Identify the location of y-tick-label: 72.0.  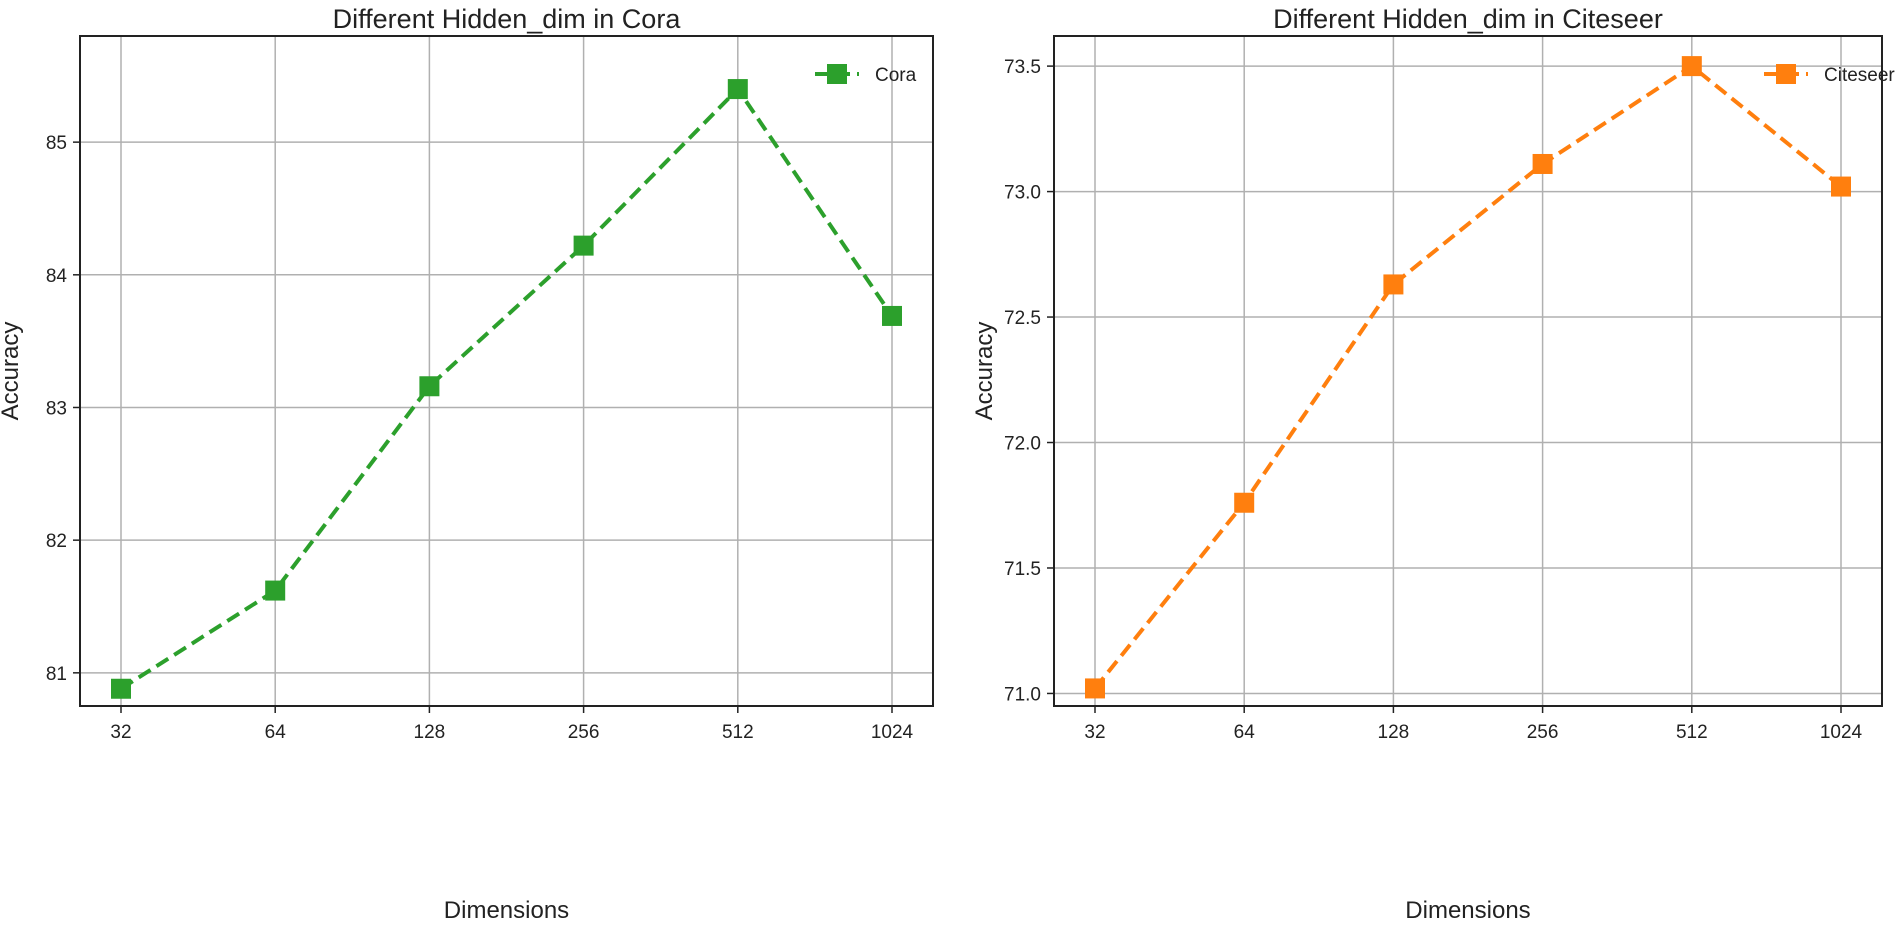
(1022, 444).